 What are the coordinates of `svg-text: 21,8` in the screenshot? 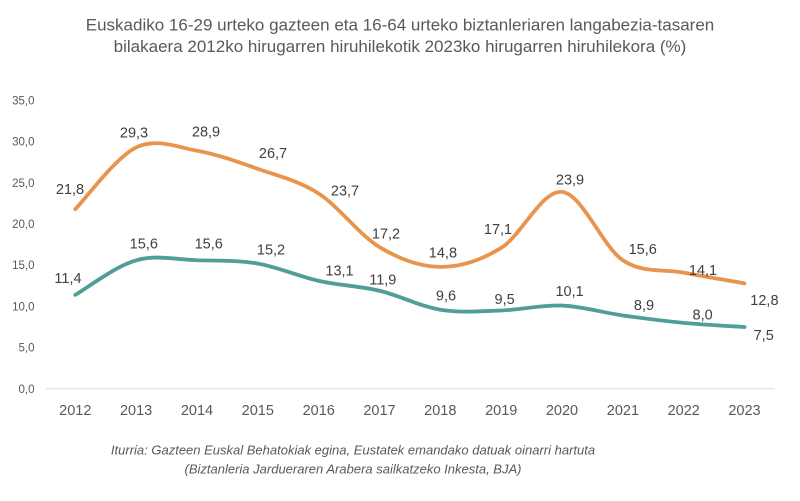 It's located at (70, 190).